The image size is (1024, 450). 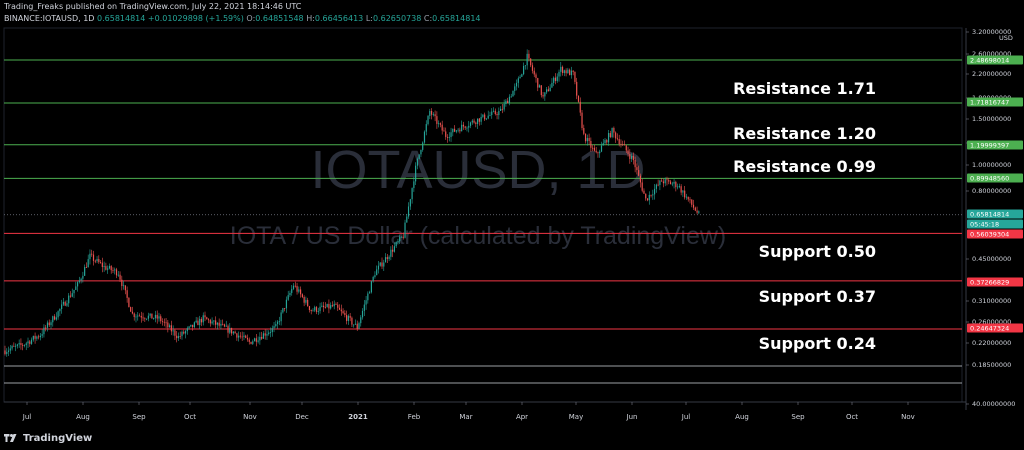 What do you see at coordinates (804, 133) in the screenshot?
I see `level-annotation: Resistance 1.20` at bounding box center [804, 133].